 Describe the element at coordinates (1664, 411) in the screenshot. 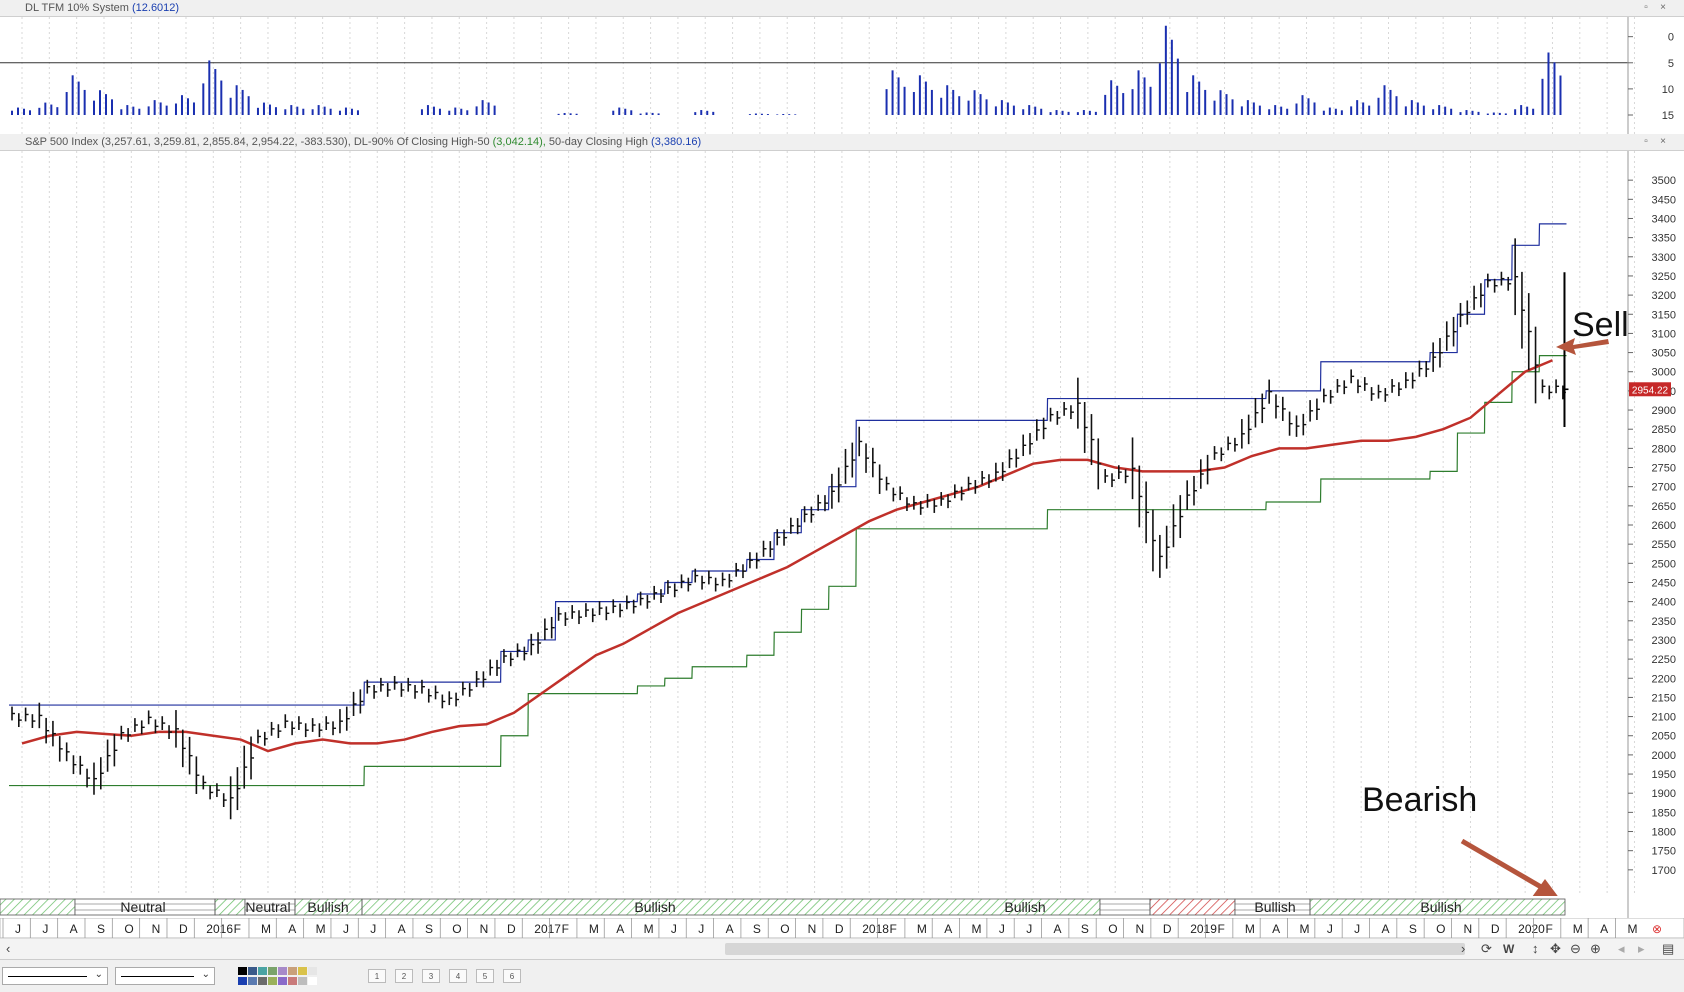

I see `main-y-tick-label: 2900` at that location.